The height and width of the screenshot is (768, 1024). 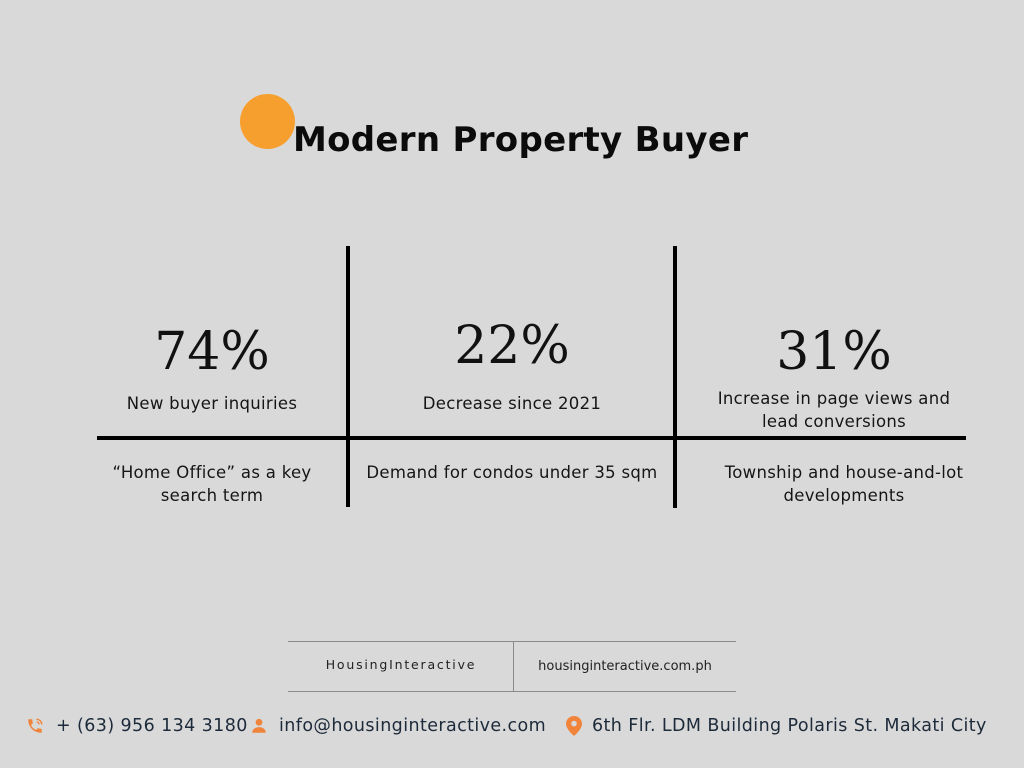 What do you see at coordinates (212, 484) in the screenshot?
I see `detail-text-1: “Home Office” as a key search term` at bounding box center [212, 484].